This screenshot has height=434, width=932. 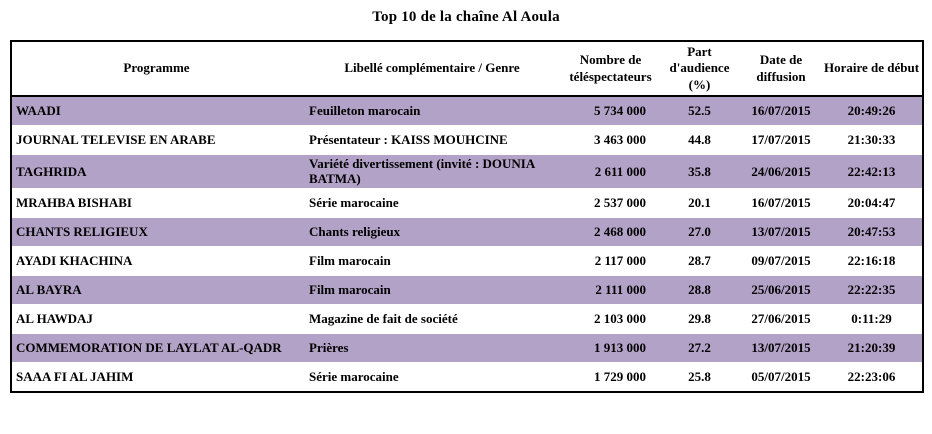 I want to click on cell-share: 52.5, so click(x=699, y=110).